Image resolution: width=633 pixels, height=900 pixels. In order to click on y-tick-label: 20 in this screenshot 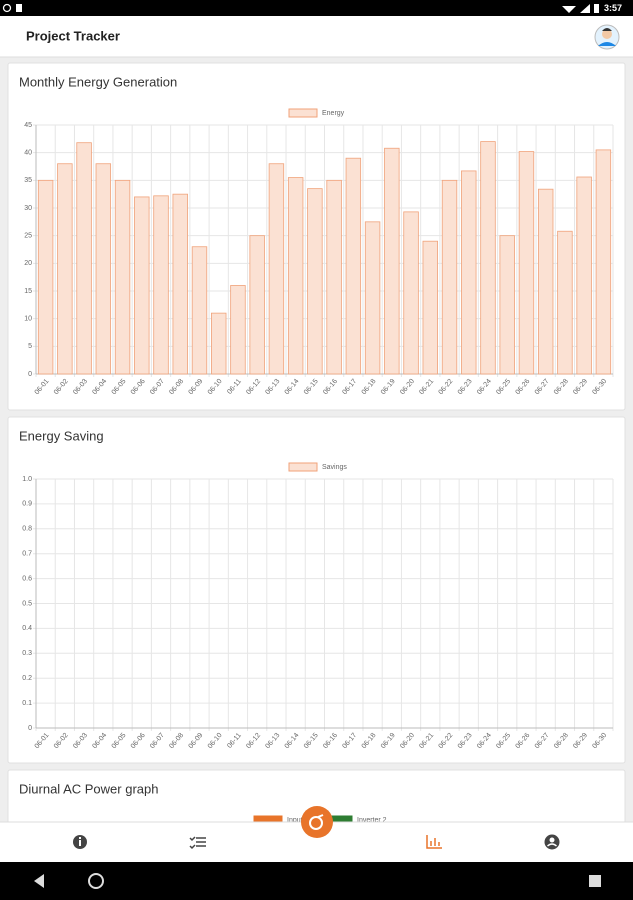, I will do `click(28, 263)`.